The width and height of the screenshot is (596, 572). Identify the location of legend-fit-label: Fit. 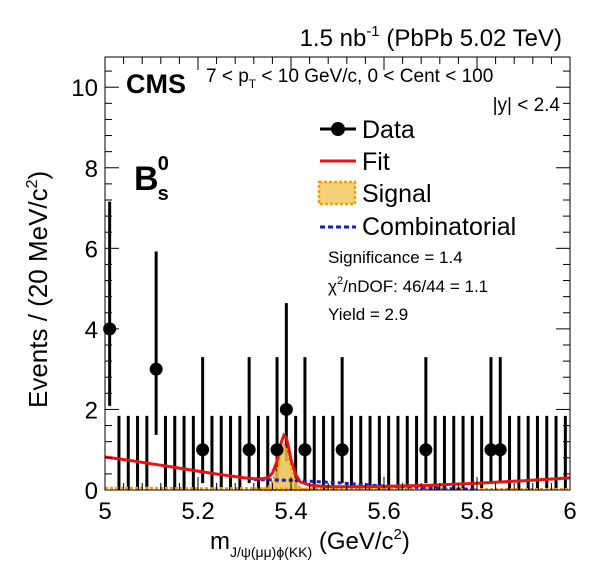
(376, 162).